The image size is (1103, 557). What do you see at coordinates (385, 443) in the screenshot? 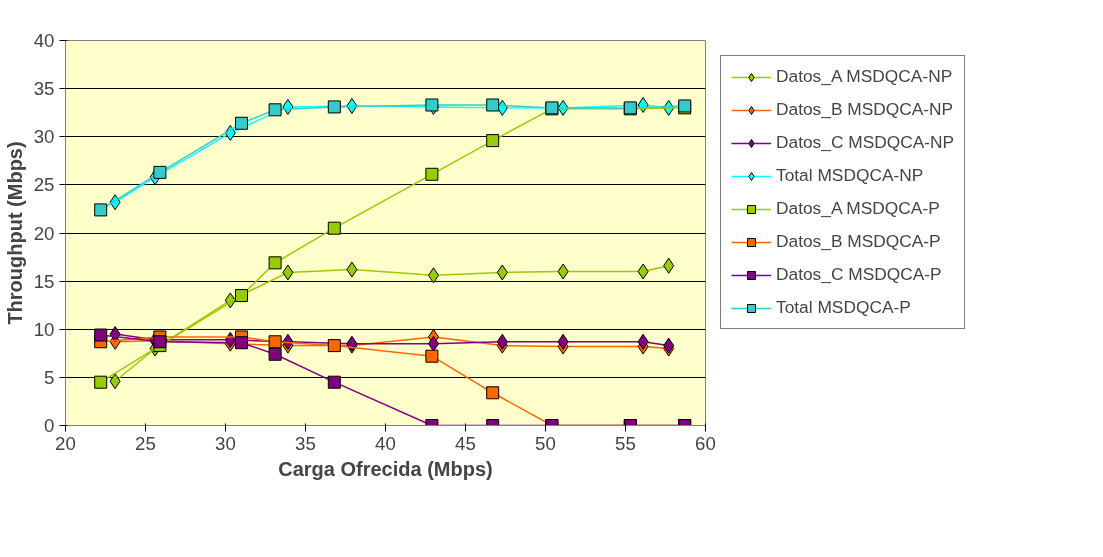
I see `x-tick-label: 40` at bounding box center [385, 443].